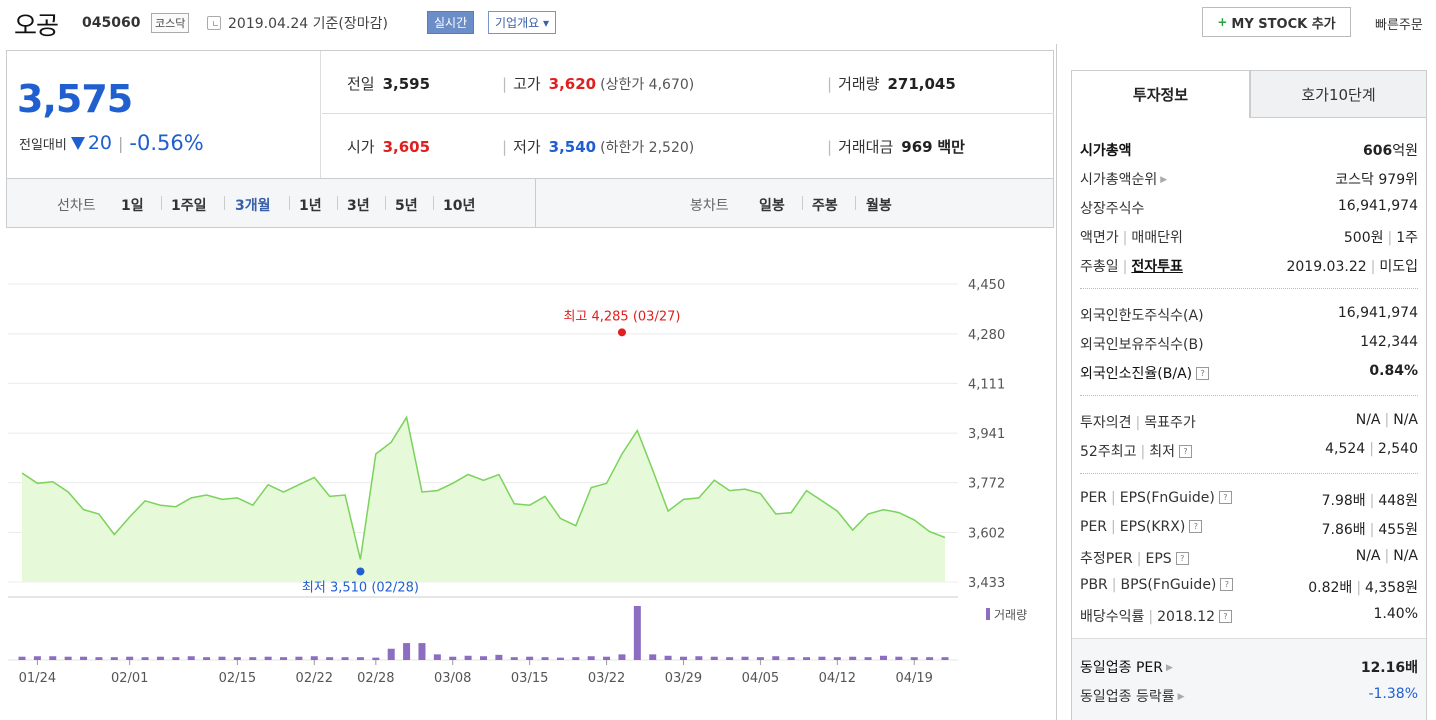  What do you see at coordinates (1094, 585) in the screenshot?
I see `pbr-label: PBR` at bounding box center [1094, 585].